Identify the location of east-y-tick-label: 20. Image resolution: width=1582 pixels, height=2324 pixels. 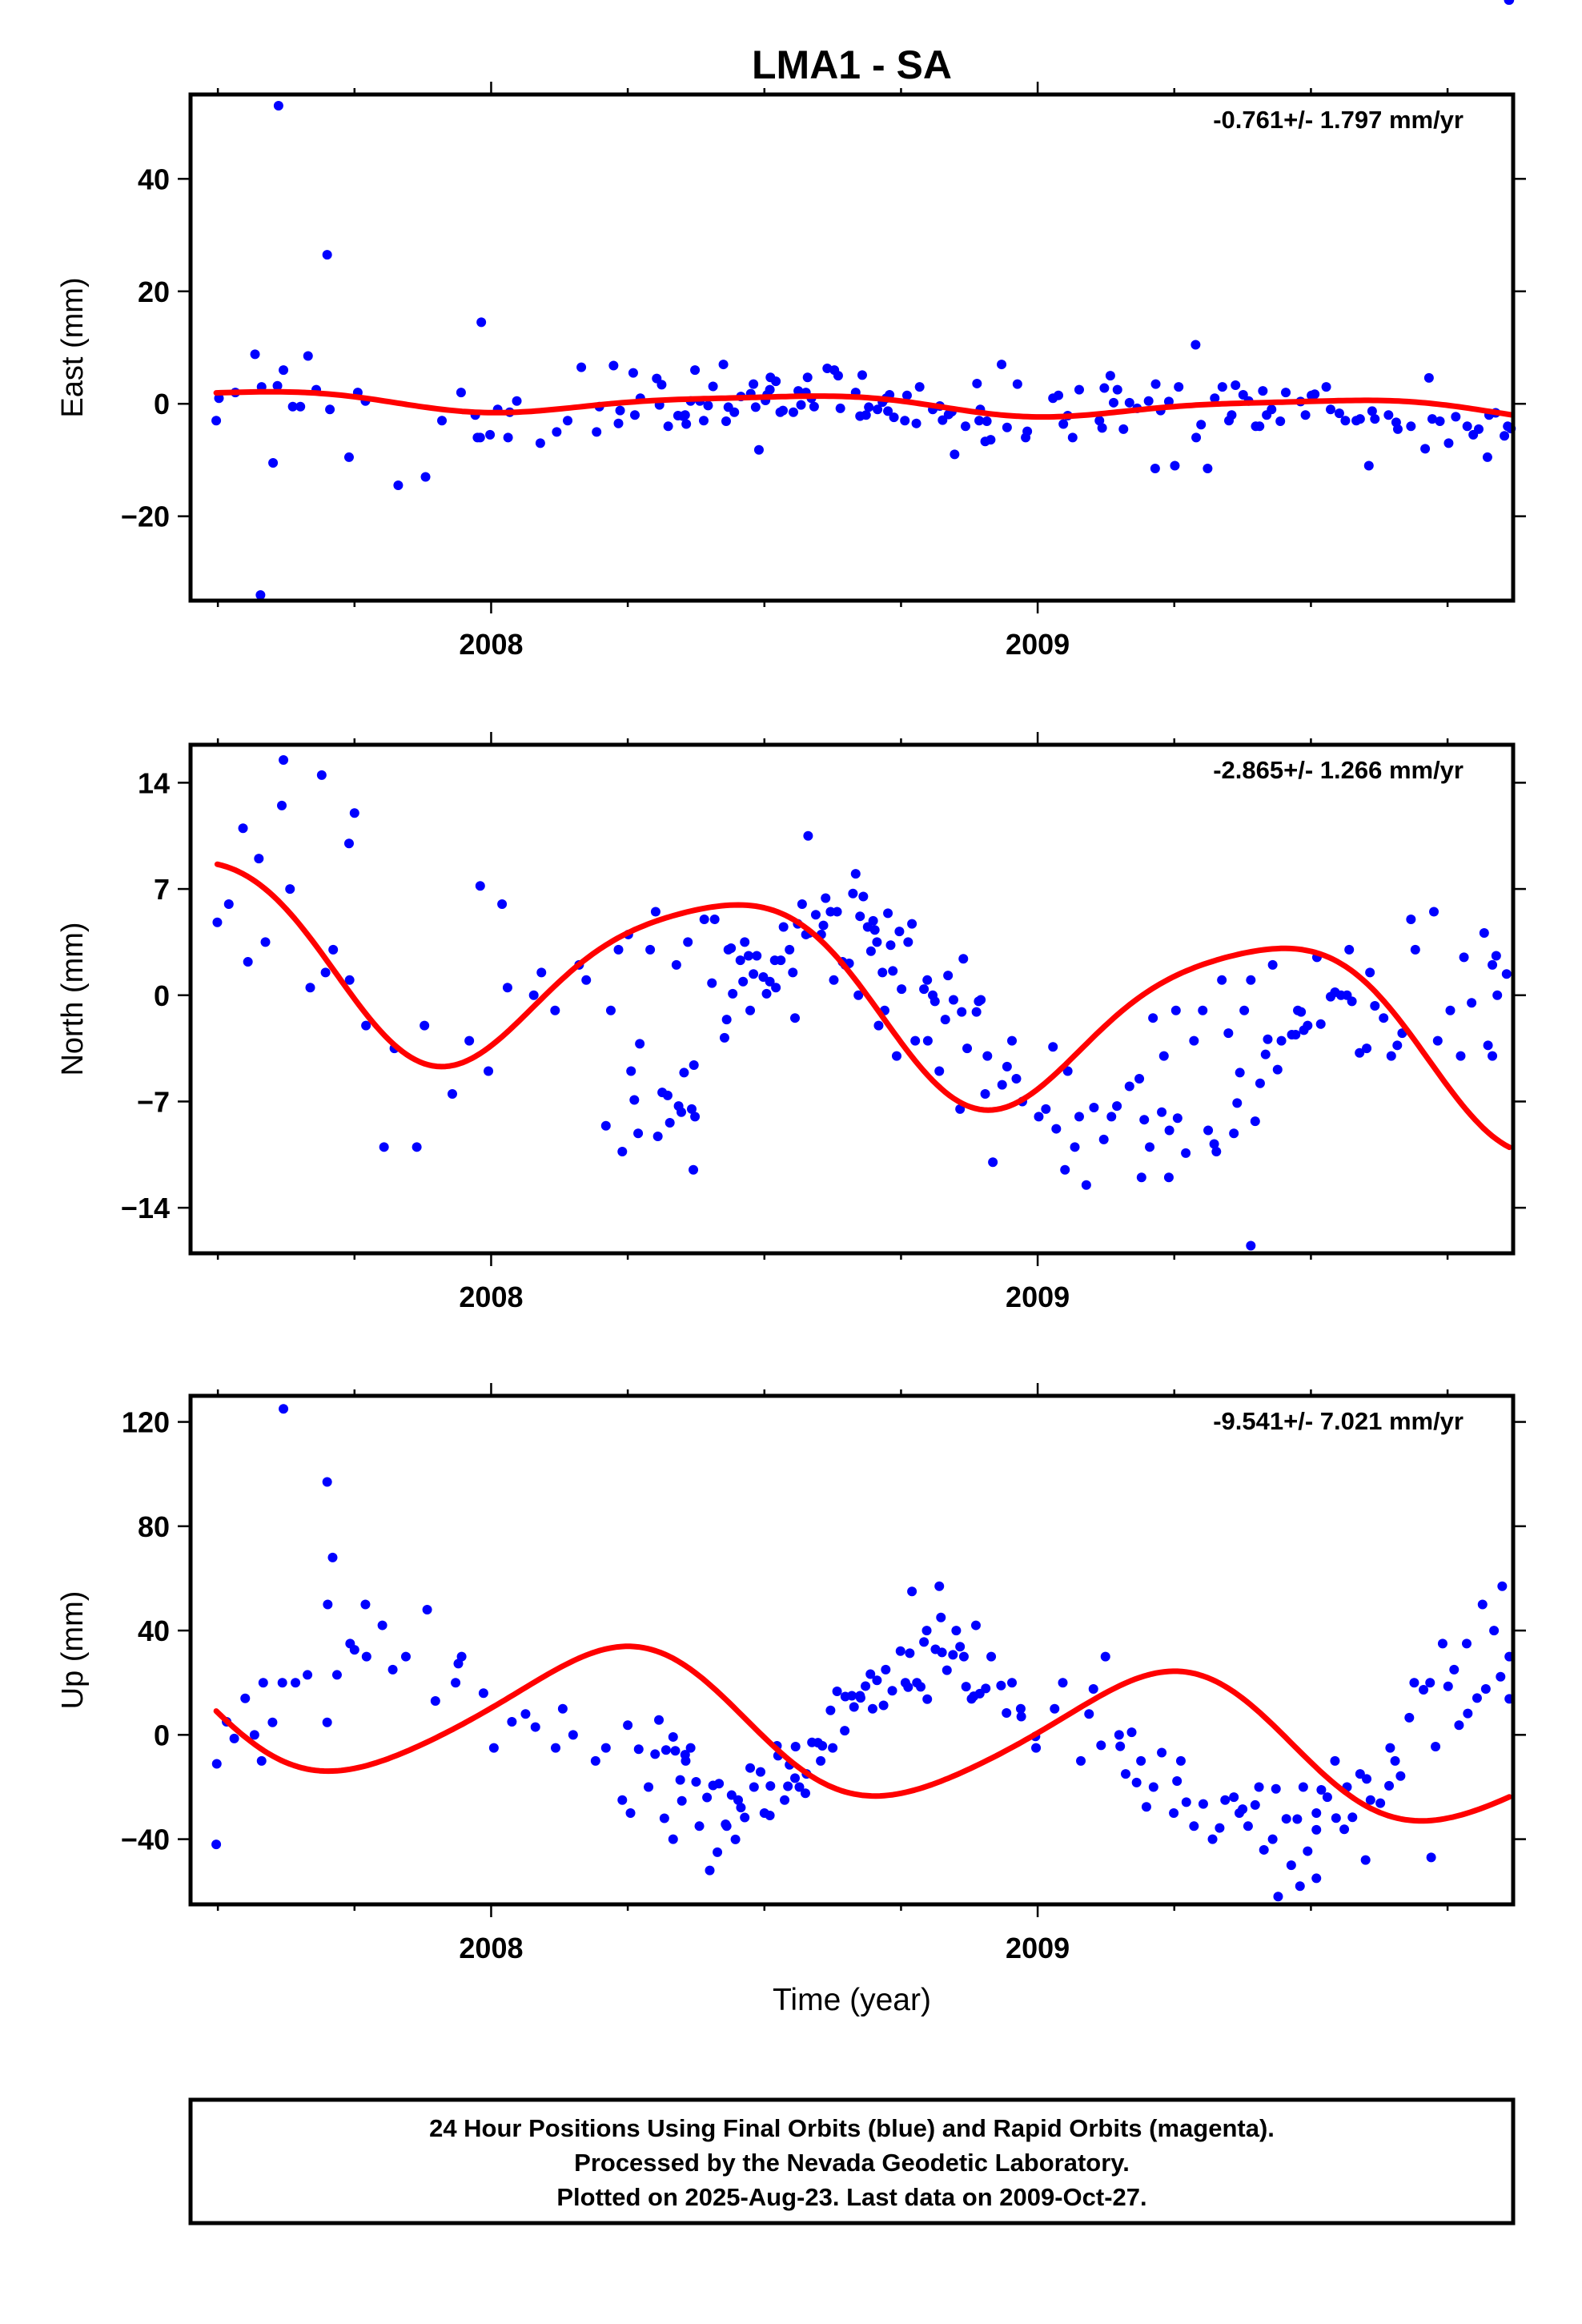
(154, 291).